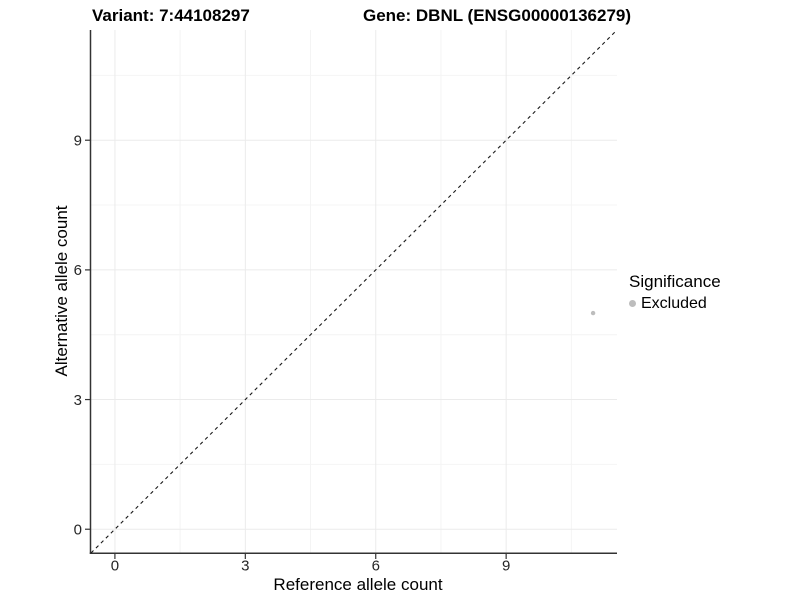  Describe the element at coordinates (506, 566) in the screenshot. I see `x-tick-label: 9` at that location.